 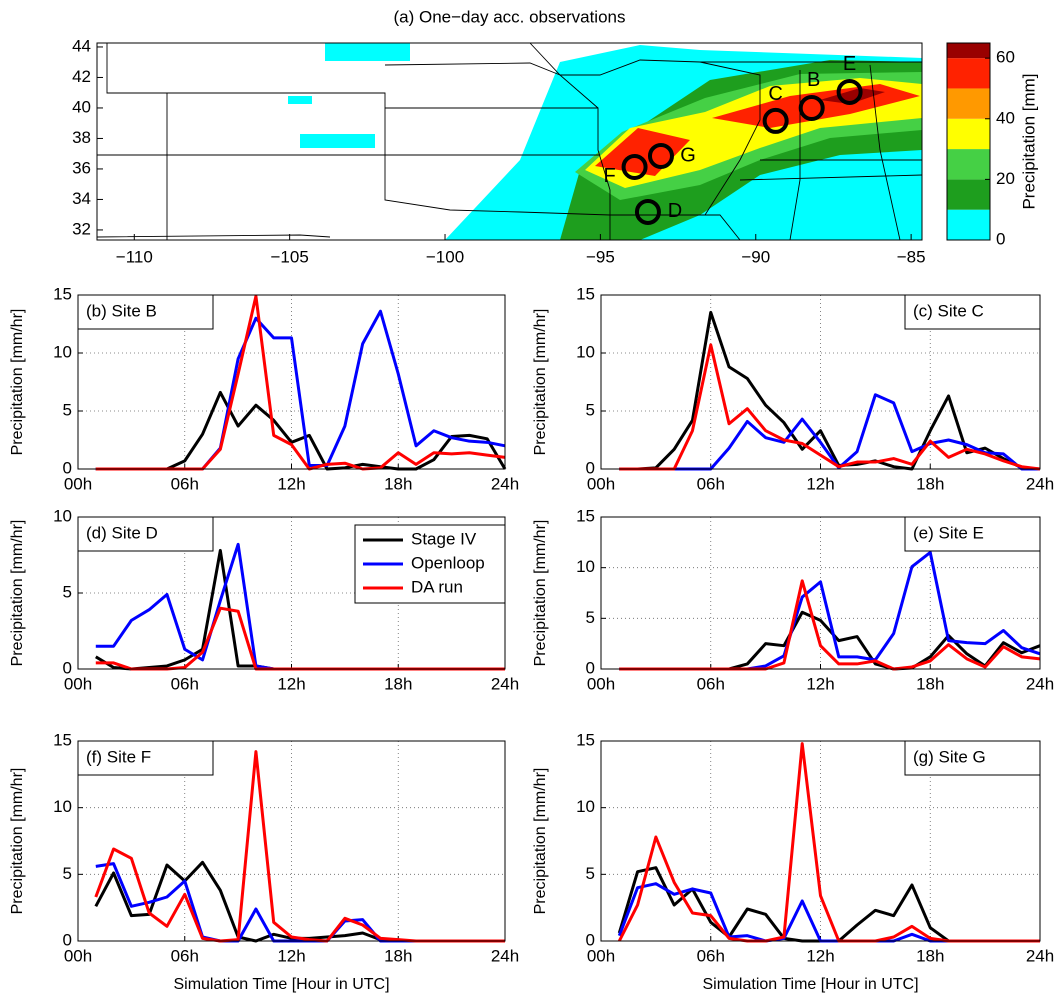 What do you see at coordinates (81, 76) in the screenshot?
I see `y-tick-label: 42` at bounding box center [81, 76].